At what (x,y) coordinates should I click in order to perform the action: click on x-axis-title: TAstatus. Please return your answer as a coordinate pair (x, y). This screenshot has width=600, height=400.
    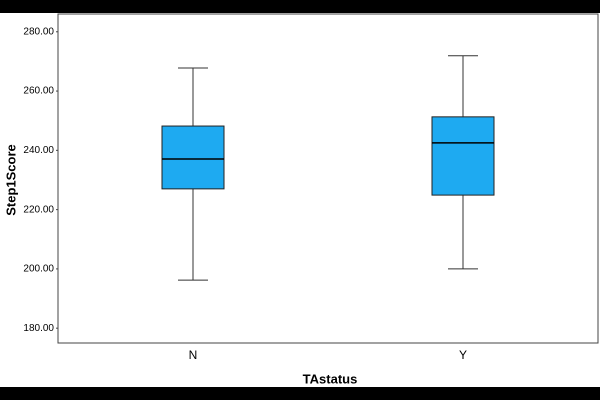
    Looking at the image, I should click on (330, 378).